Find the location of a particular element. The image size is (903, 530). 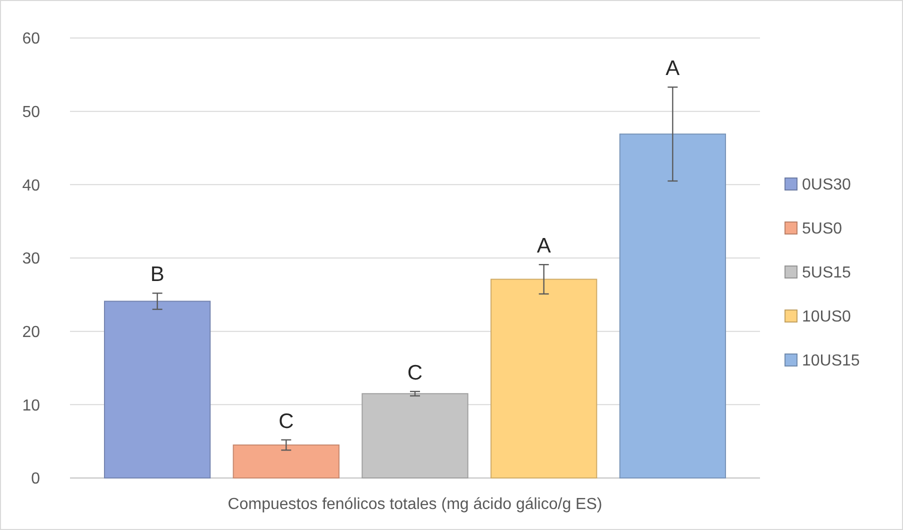

legend-label: 10US0 is located at coordinates (827, 317).